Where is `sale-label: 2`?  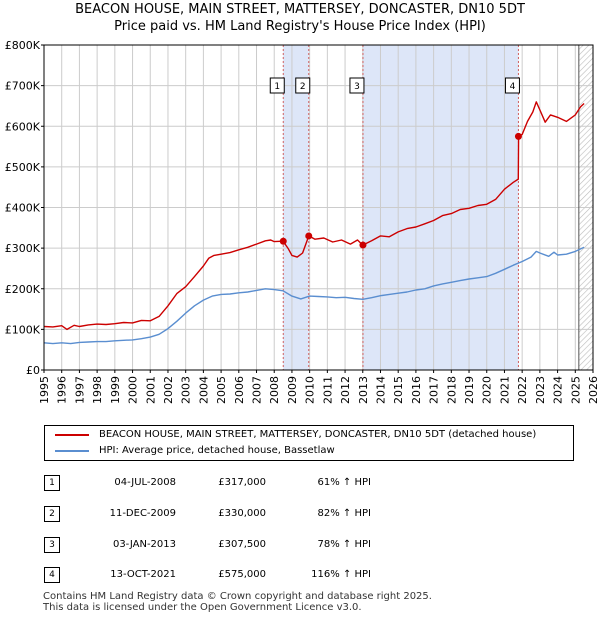
sale-label: 2 is located at coordinates (303, 87).